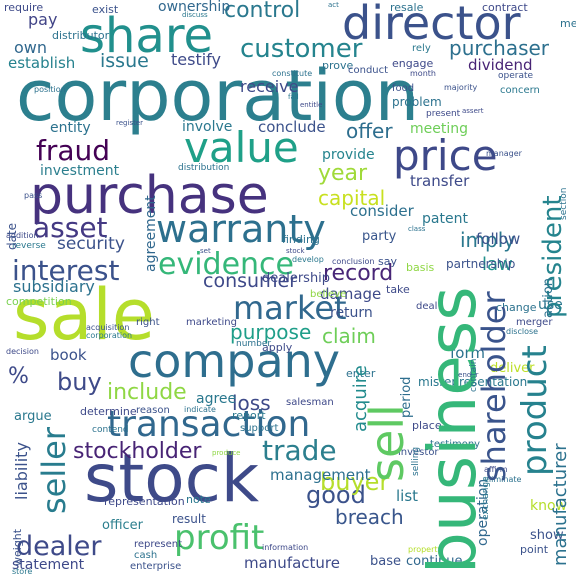  Describe the element at coordinates (33, 195) in the screenshot. I see `cloud-word: pass` at that location.